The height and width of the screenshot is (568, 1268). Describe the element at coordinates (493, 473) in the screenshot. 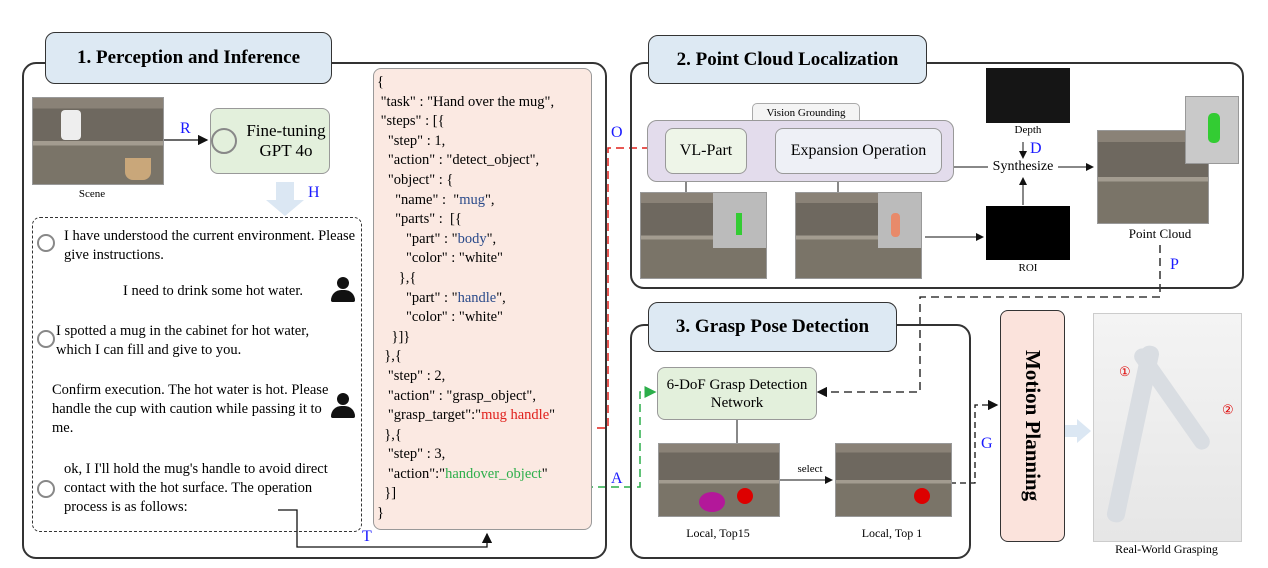

I see `json-highlight: handover_object` at that location.